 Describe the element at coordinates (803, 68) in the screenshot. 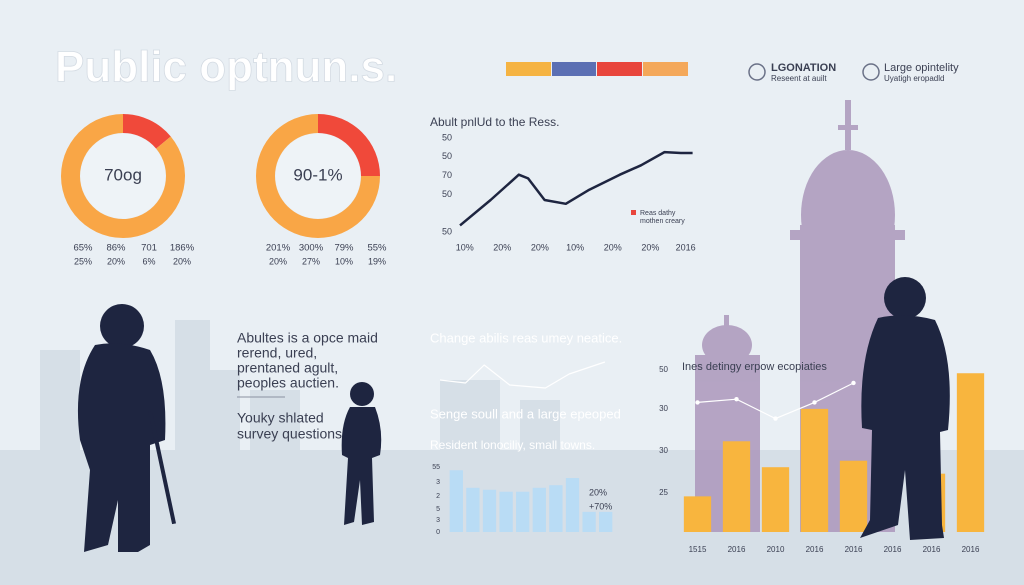

I see `badge-name: LGONATION` at that location.